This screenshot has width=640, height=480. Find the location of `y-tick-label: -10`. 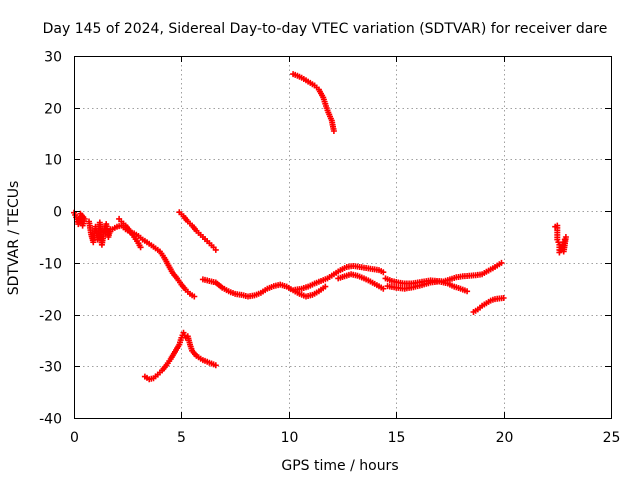

y-tick-label: -10 is located at coordinates (50, 265).